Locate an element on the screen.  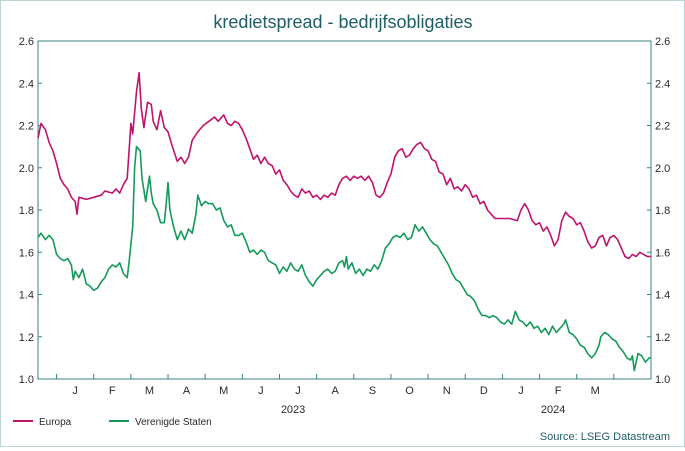
y-tick-label-right: 1.4 is located at coordinates (662, 296).